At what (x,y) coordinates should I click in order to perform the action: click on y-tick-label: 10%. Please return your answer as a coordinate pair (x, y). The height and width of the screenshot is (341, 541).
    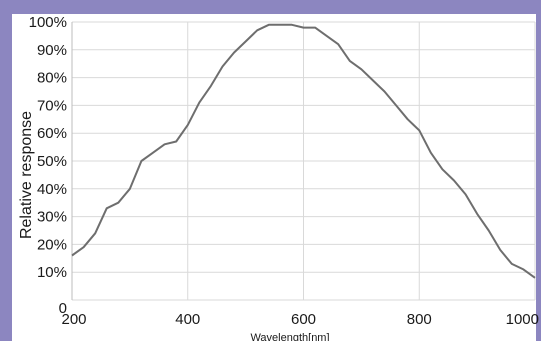
    Looking at the image, I should click on (52, 272).